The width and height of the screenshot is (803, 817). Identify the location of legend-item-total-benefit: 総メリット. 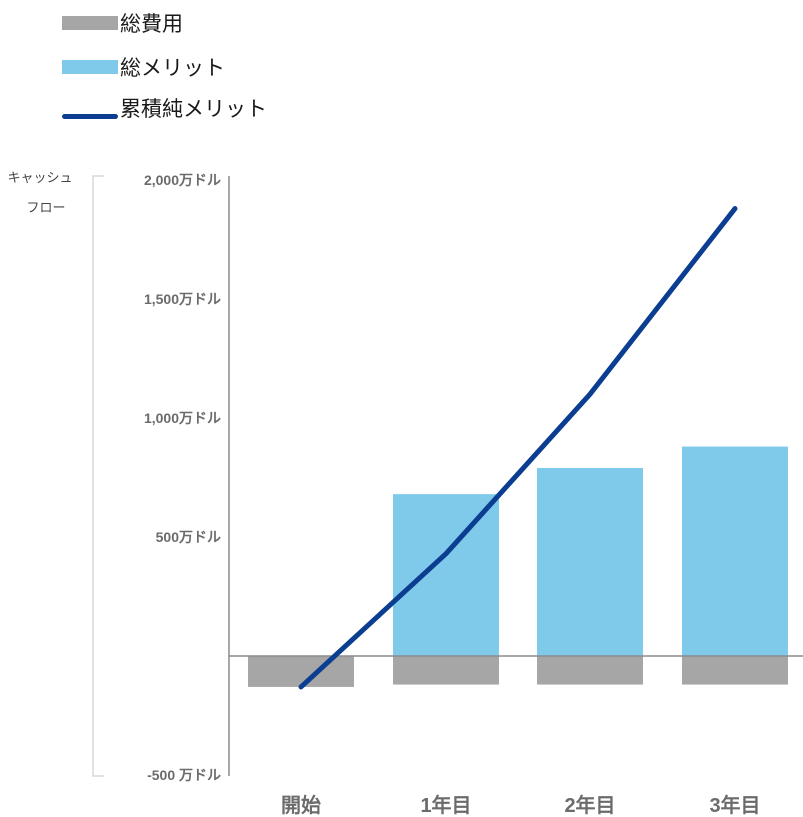
(143, 67).